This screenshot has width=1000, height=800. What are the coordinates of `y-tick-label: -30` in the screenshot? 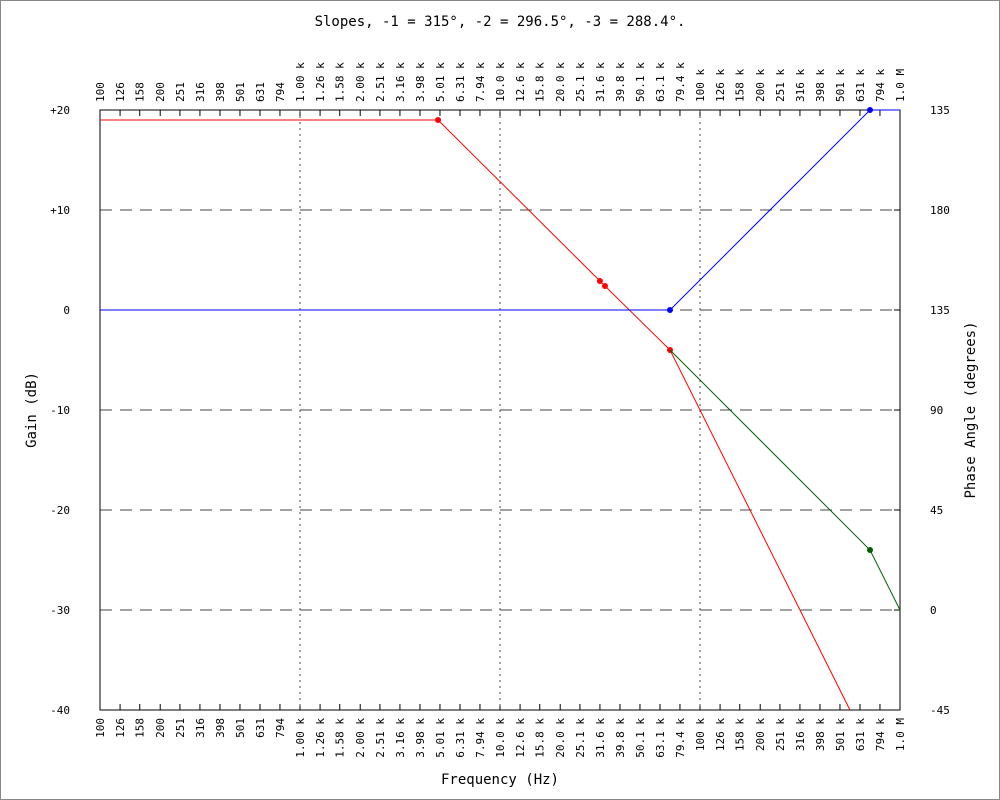 It's located at (60, 610).